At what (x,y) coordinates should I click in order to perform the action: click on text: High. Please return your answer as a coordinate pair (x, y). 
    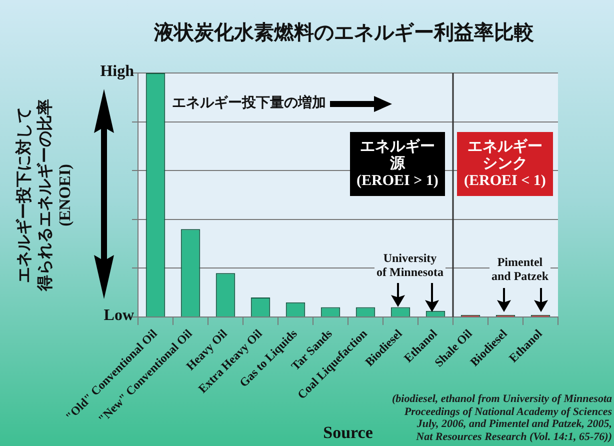
    Looking at the image, I should click on (117, 72).